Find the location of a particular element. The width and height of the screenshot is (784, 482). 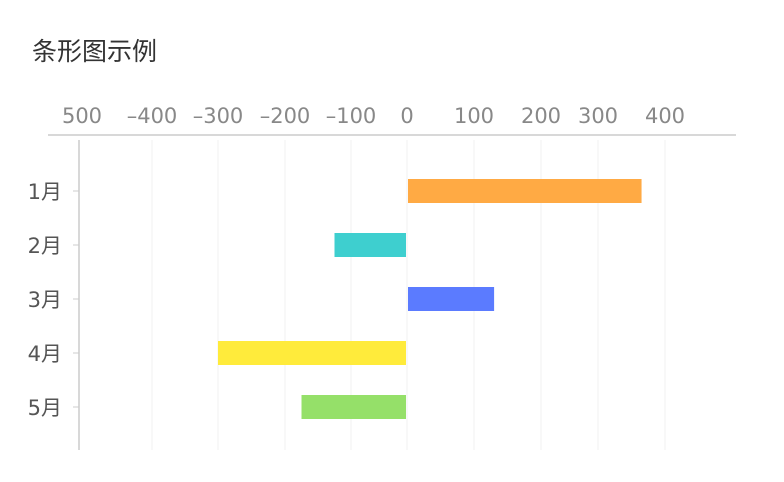

category-label: 2月 is located at coordinates (45, 246).